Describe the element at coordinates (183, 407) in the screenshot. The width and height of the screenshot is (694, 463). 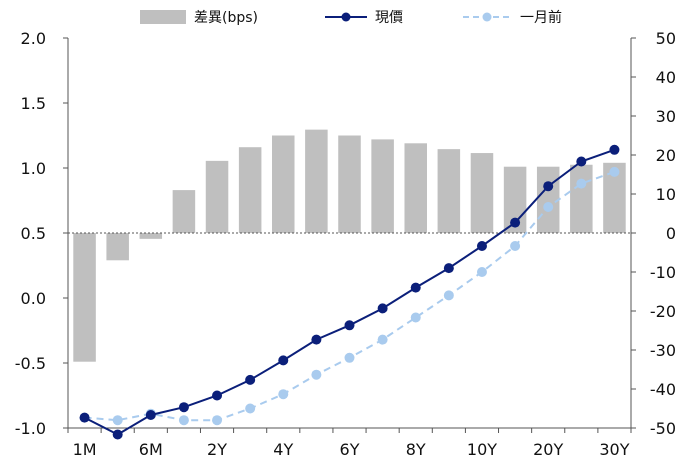
I see `current-point-1Y` at that location.